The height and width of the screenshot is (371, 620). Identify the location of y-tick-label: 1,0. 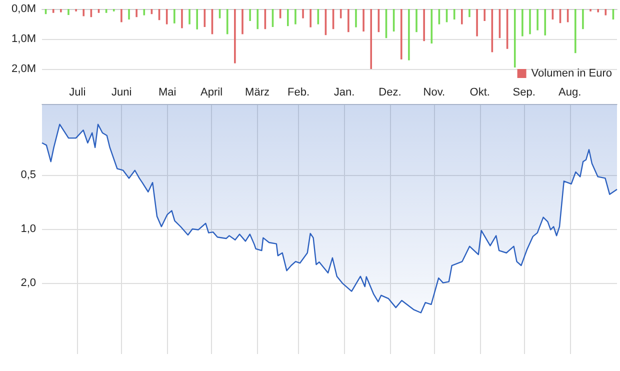
(28, 229).